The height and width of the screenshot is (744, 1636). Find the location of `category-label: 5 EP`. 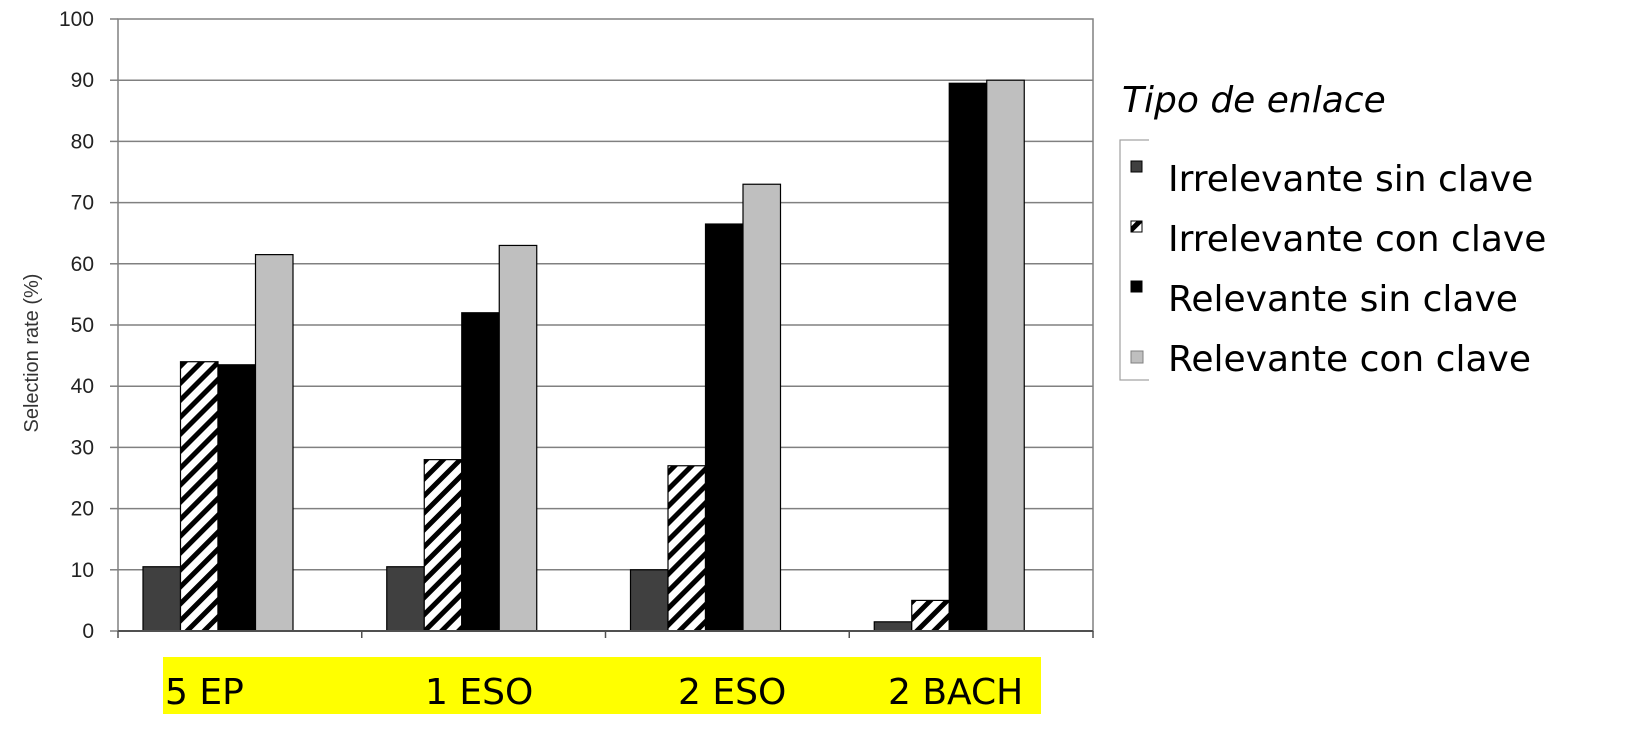

category-label: 5 EP is located at coordinates (204, 692).